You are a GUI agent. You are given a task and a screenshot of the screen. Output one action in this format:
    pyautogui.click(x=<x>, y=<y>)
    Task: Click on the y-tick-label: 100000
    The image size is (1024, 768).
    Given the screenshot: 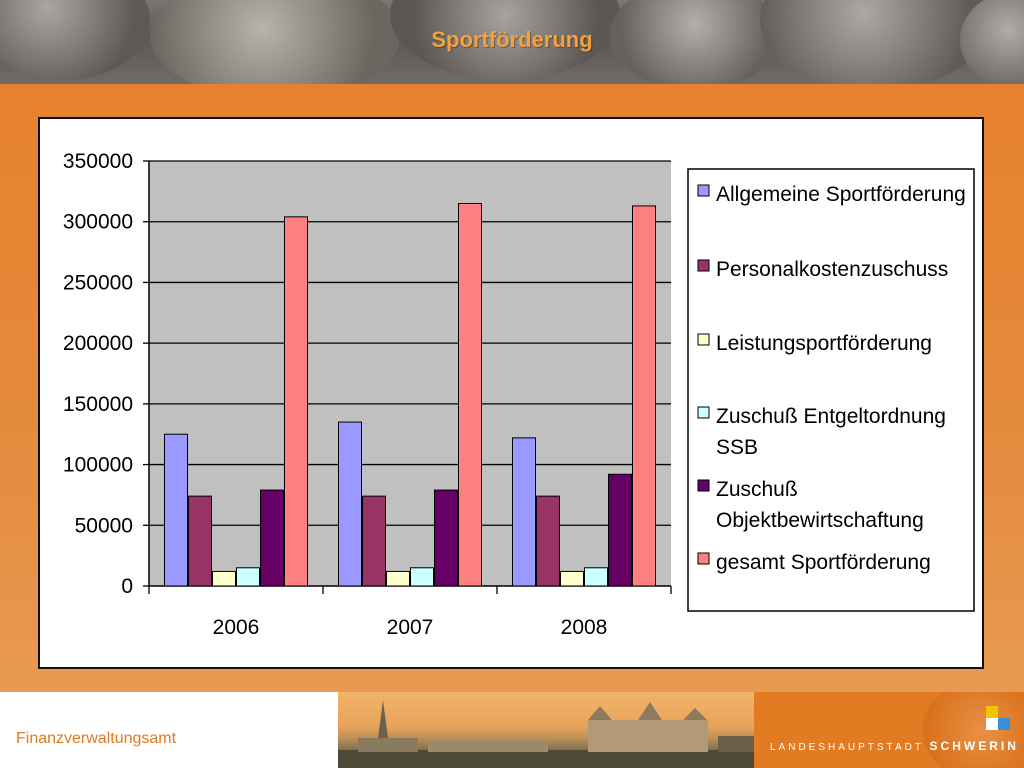 What is the action you would take?
    pyautogui.click(x=98, y=465)
    